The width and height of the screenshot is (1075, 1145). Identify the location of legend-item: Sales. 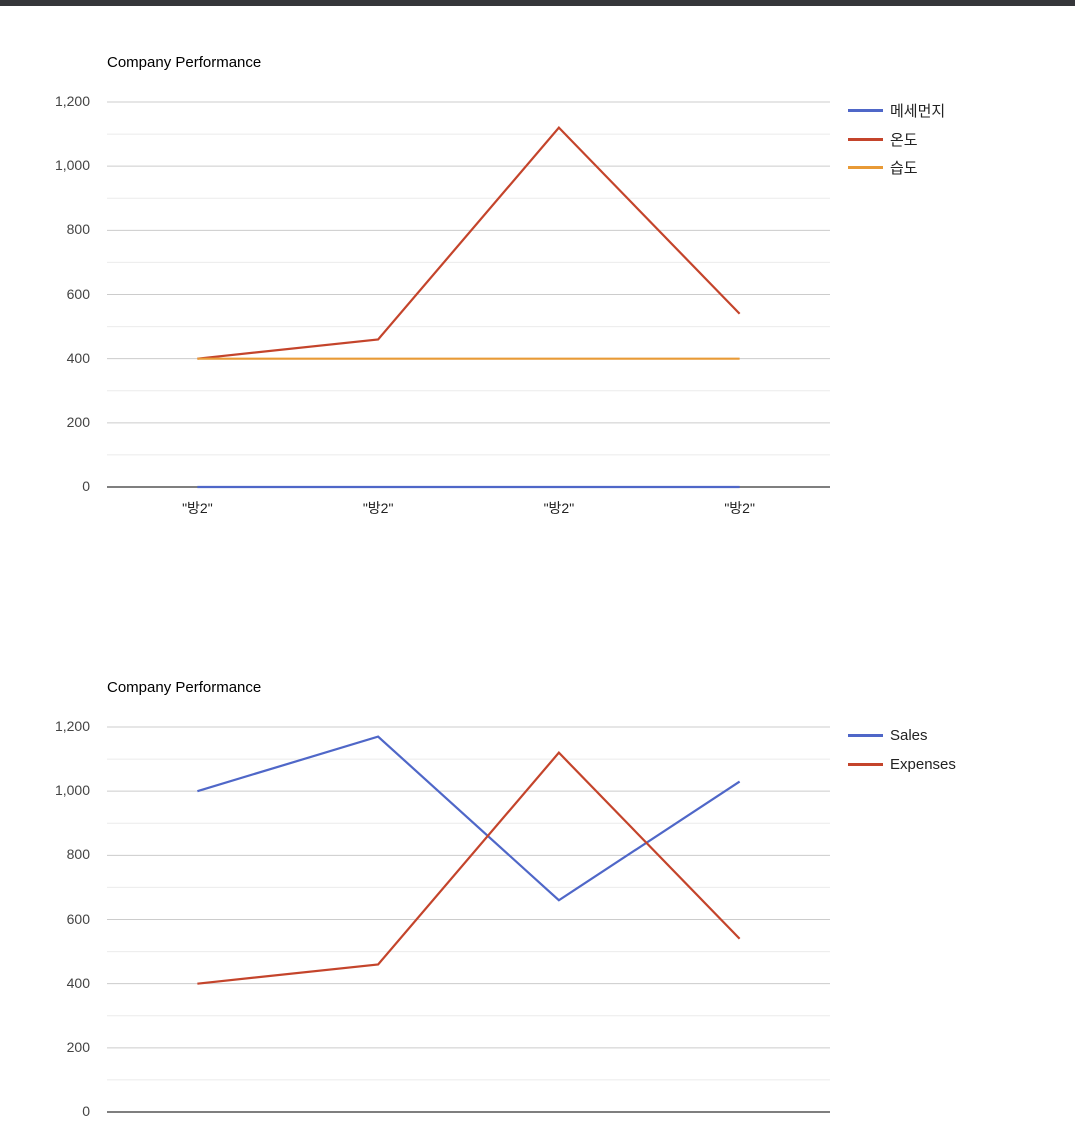
(902, 735).